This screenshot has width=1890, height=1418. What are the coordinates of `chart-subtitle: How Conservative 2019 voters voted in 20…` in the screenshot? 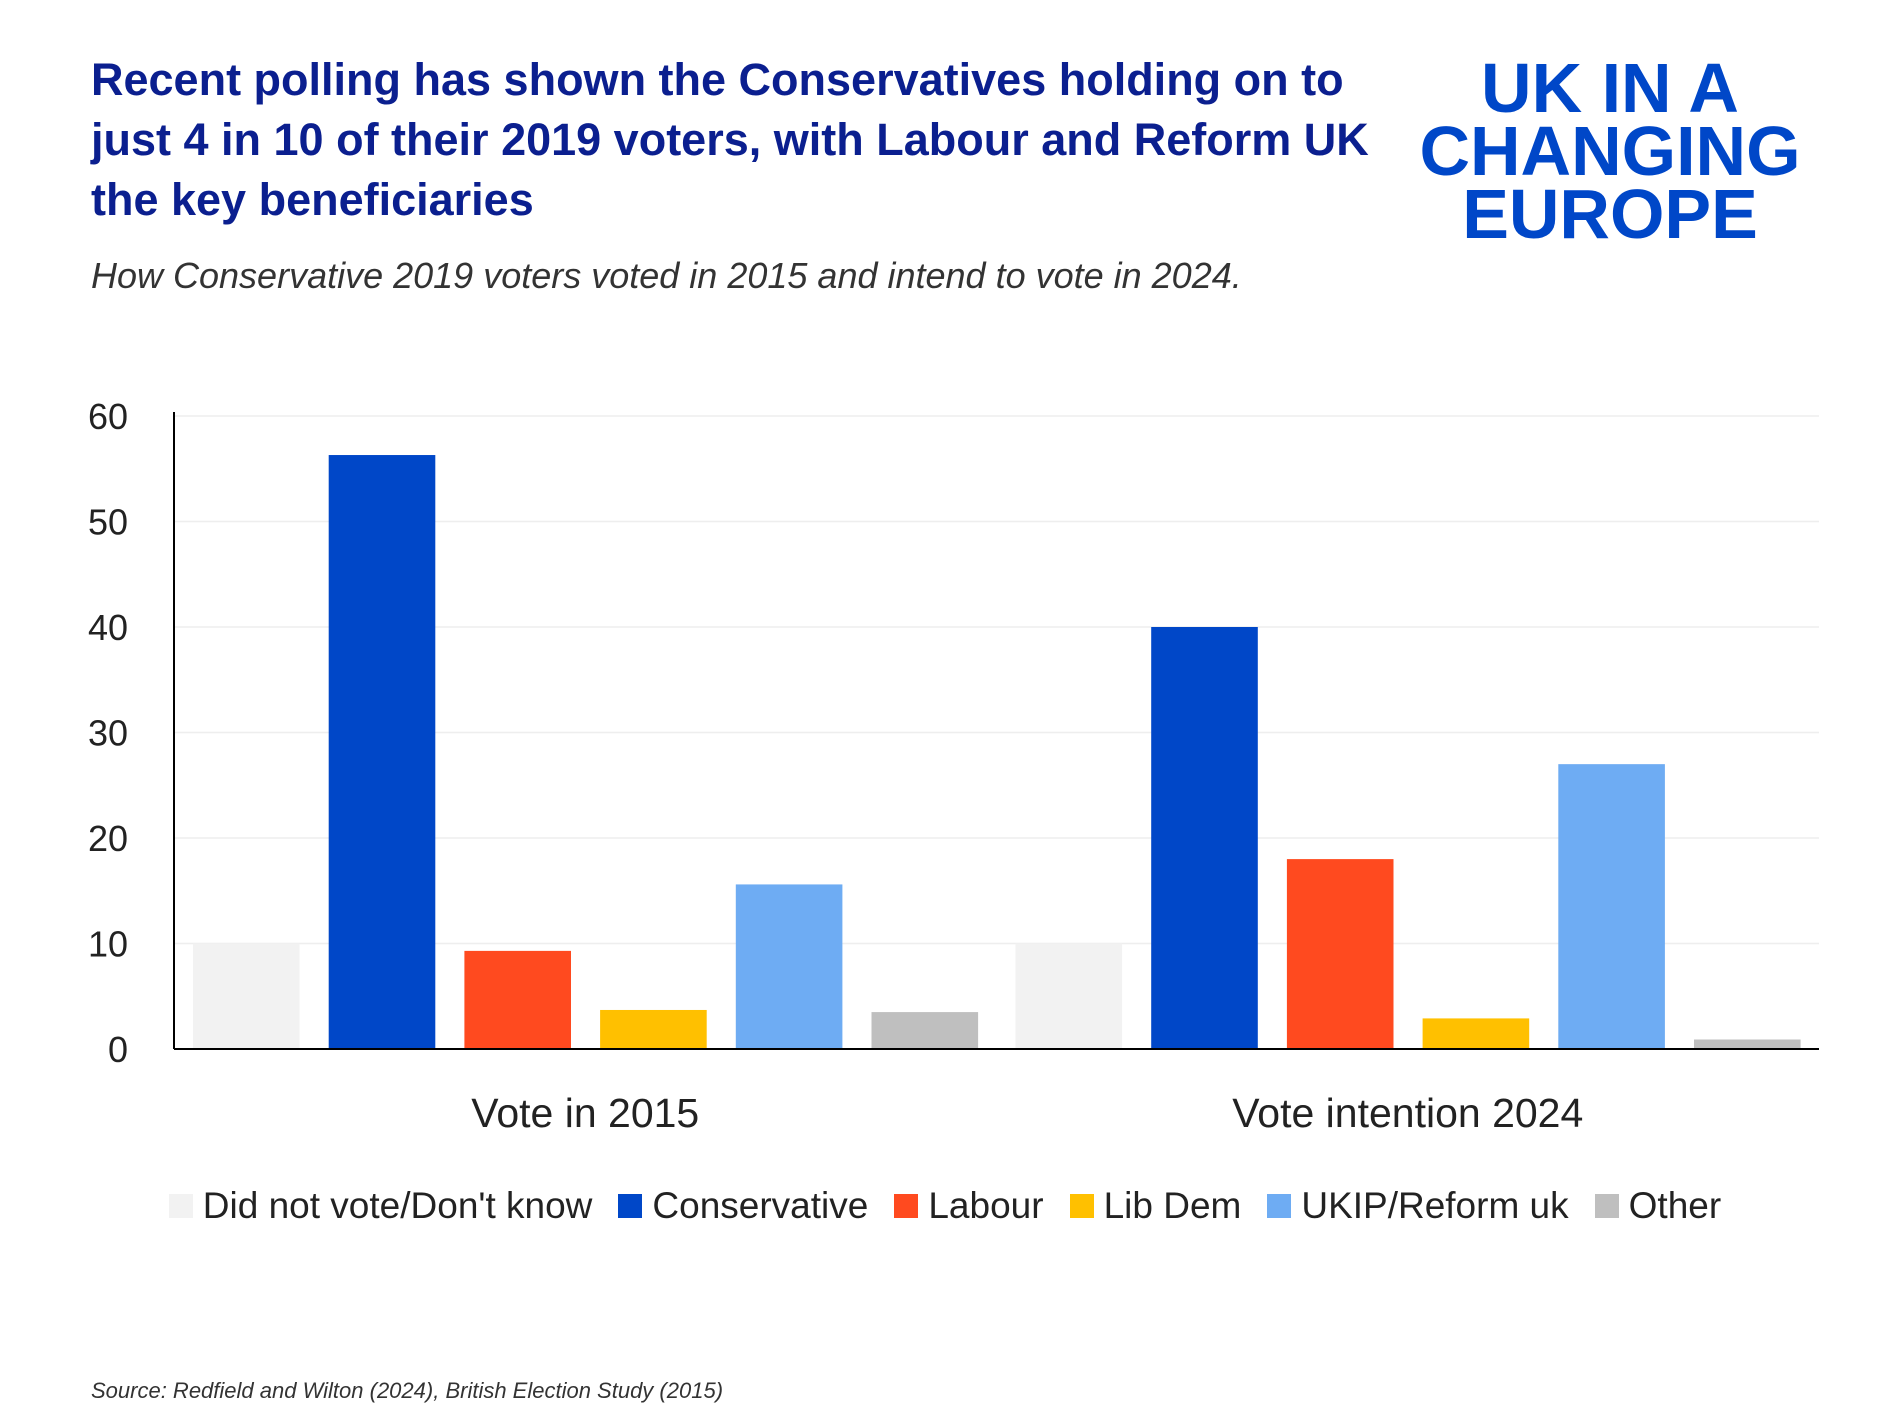 It's located at (666, 275).